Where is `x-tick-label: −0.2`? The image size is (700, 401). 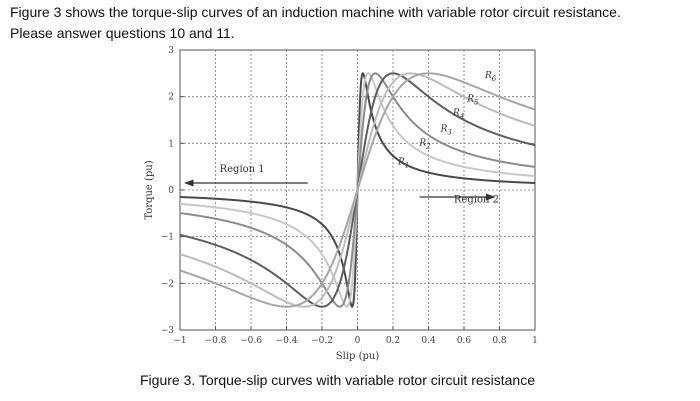 x-tick-label: −0.2 is located at coordinates (322, 341).